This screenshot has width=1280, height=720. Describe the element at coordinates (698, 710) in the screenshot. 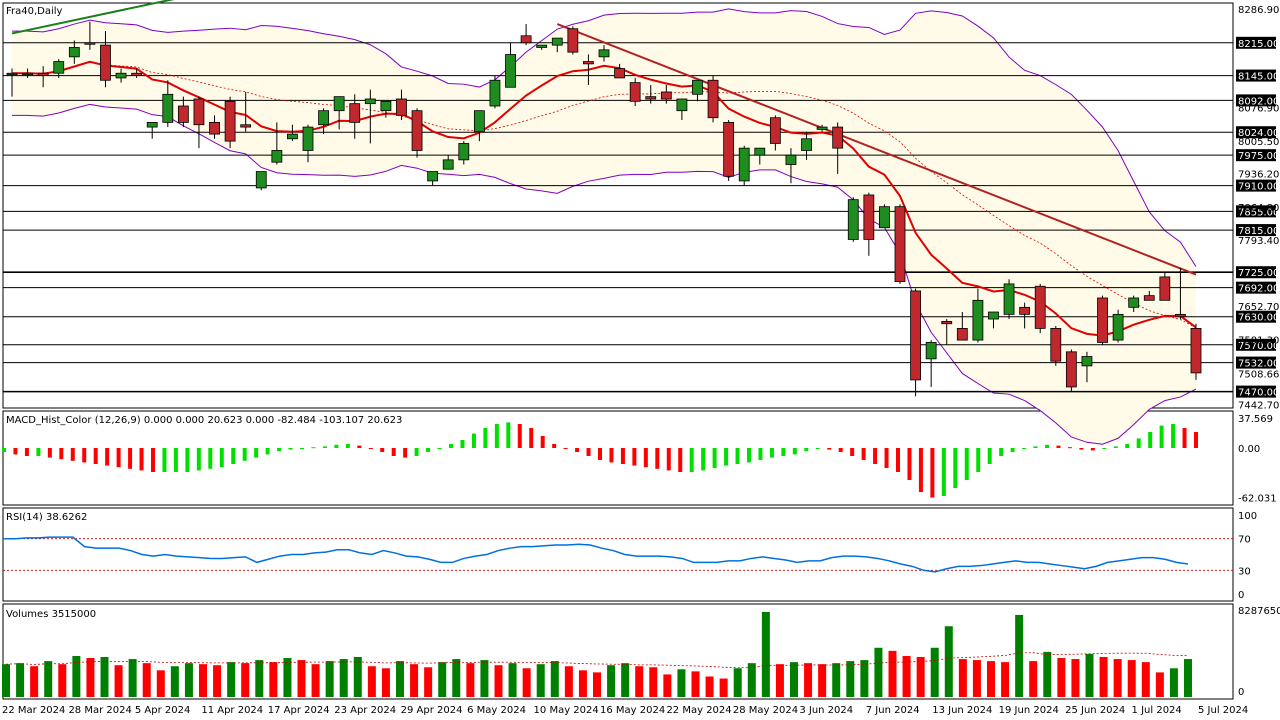

I see `date-tick-10: 22 May 2024` at that location.